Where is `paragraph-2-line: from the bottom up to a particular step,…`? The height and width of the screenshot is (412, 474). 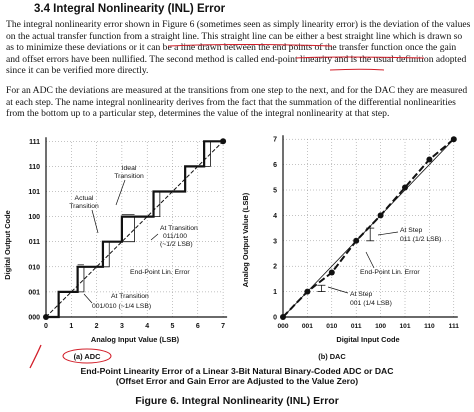 paragraph-2-line: from the bottom up to a particular step,… is located at coordinates (198, 114).